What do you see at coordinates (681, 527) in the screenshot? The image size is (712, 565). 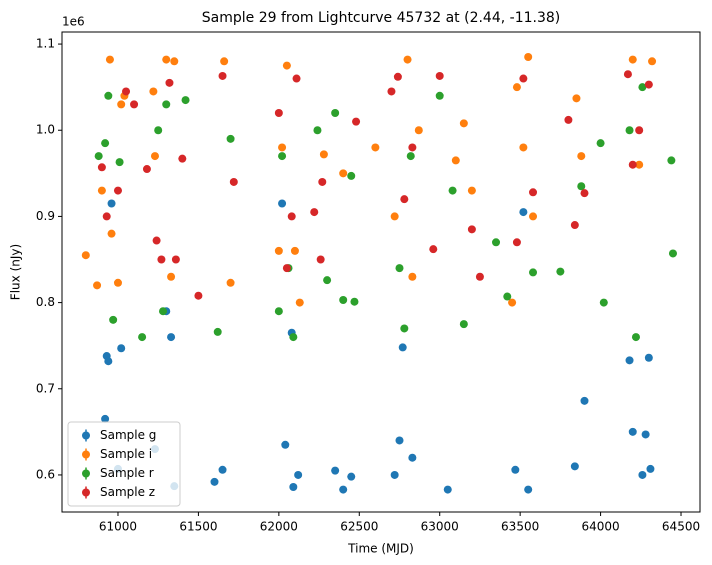 I see `x-tick-label: 64500` at bounding box center [681, 527].